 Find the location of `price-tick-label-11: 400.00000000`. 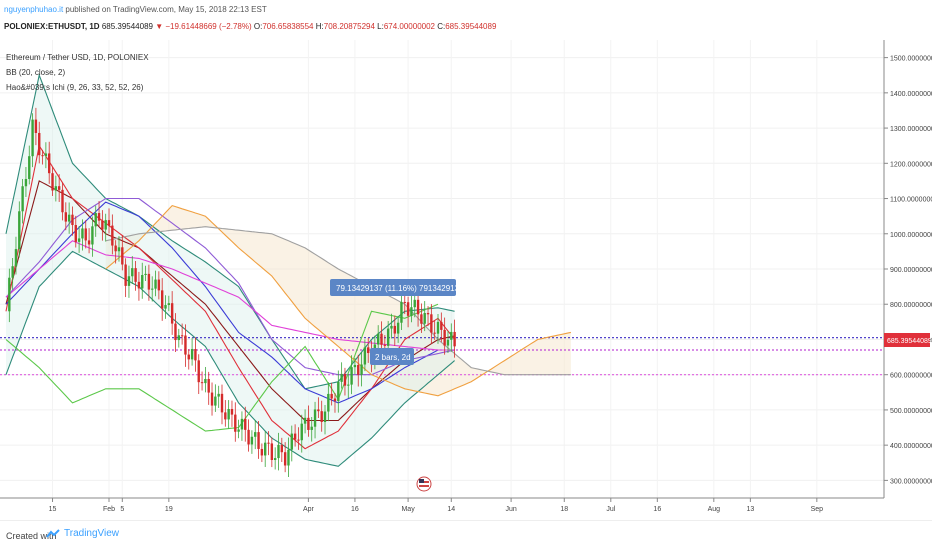

price-tick-label-11: 400.00000000 is located at coordinates (911, 446).